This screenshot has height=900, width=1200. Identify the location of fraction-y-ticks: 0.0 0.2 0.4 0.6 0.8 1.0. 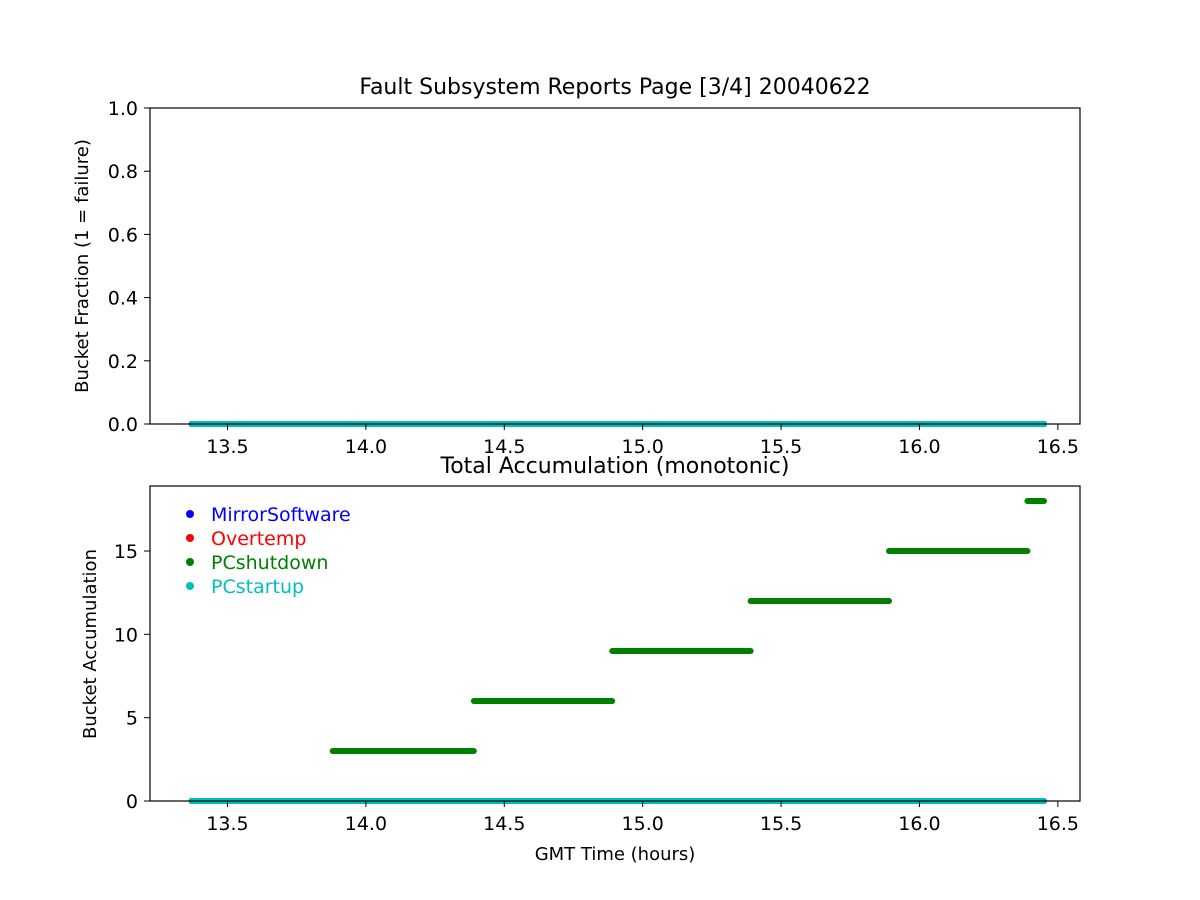
(129, 267).